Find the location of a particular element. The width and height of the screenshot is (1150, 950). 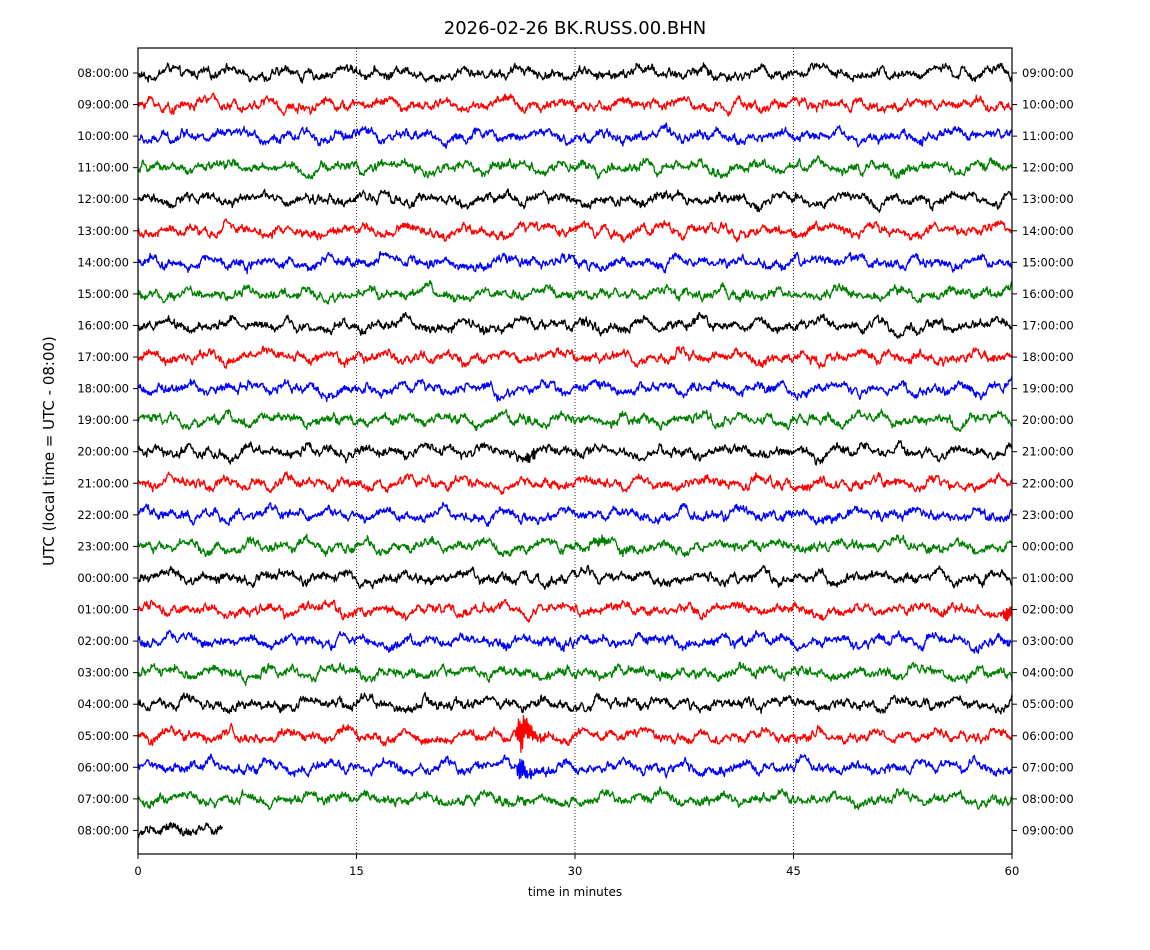

left-time-label: 16:00:00 is located at coordinates (103, 325).